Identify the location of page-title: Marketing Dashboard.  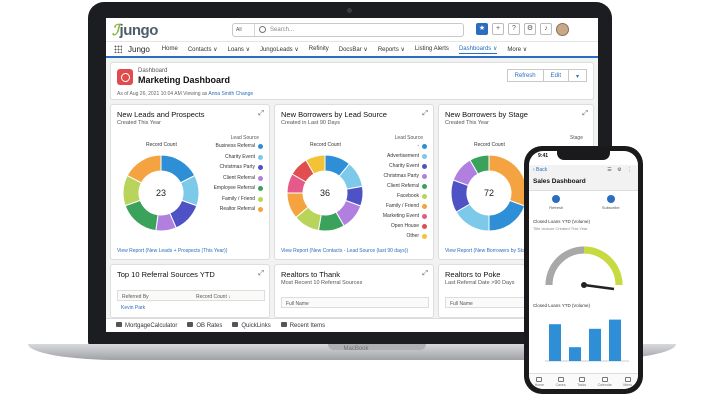
(184, 80).